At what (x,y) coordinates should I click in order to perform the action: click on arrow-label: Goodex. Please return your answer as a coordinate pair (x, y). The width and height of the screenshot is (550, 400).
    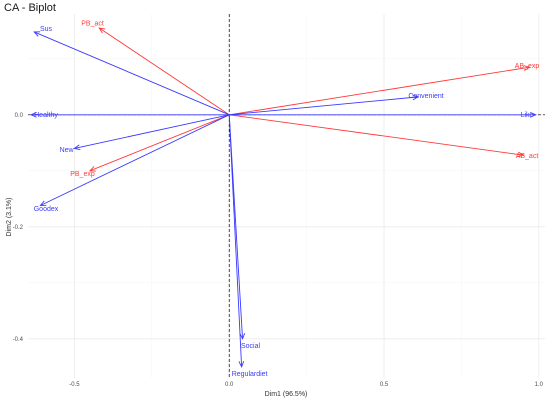
    Looking at the image, I should click on (46, 209).